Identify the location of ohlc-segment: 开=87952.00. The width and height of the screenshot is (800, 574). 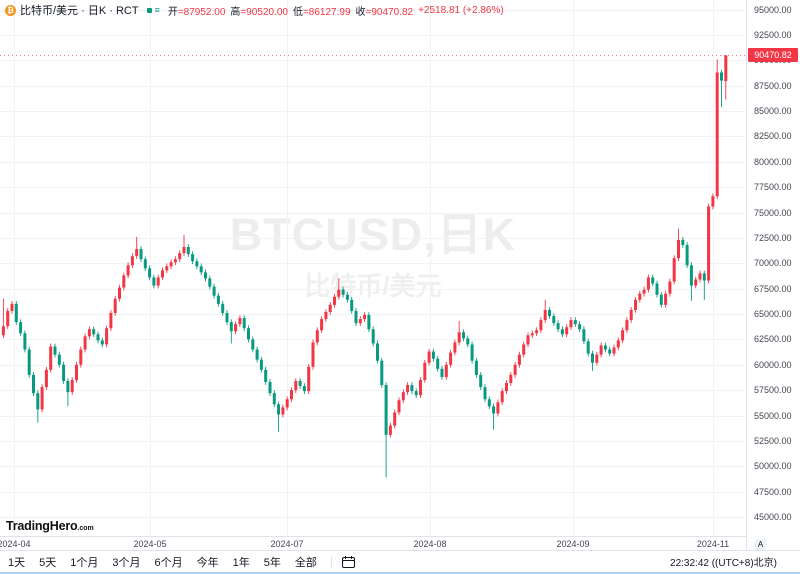
(197, 10).